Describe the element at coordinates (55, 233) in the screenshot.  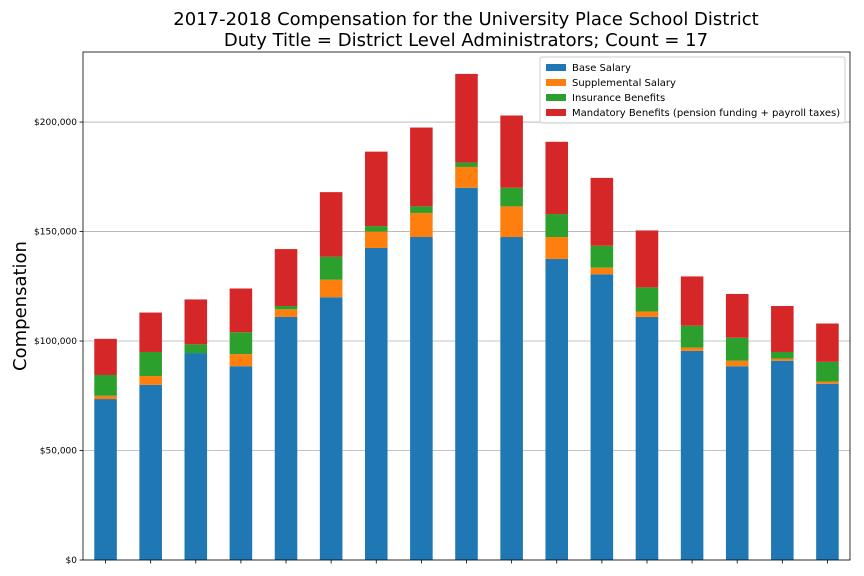
I see `y-tick-label-3: $150,000` at that location.